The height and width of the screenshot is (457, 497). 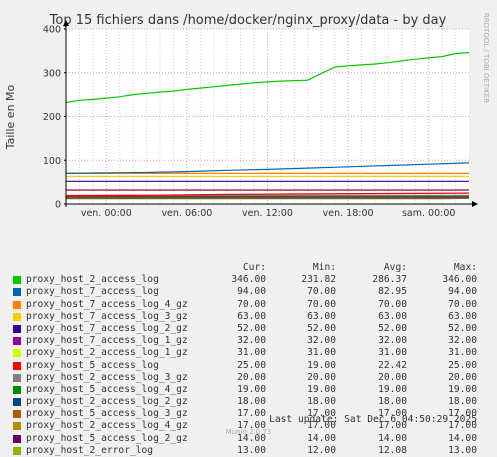 What do you see at coordinates (392, 450) in the screenshot?
I see `legend-avg: 12.08` at bounding box center [392, 450].